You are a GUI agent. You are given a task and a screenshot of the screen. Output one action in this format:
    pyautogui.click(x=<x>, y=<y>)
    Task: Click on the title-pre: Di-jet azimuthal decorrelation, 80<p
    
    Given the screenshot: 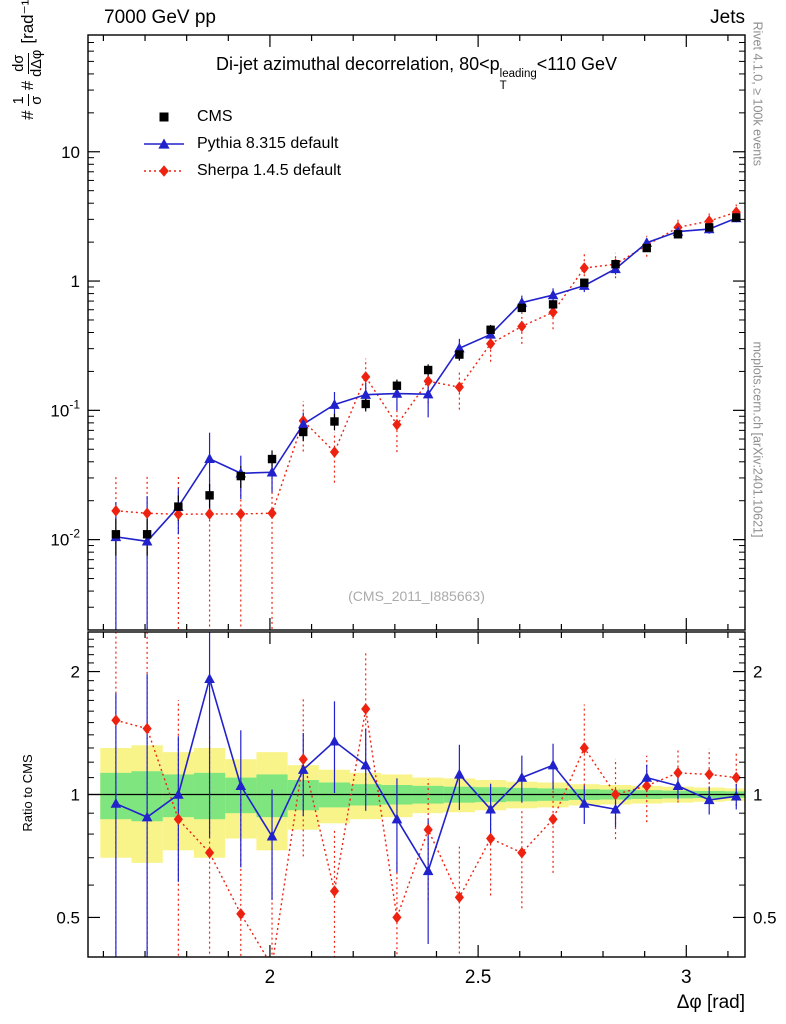 What is the action you would take?
    pyautogui.click(x=358, y=64)
    